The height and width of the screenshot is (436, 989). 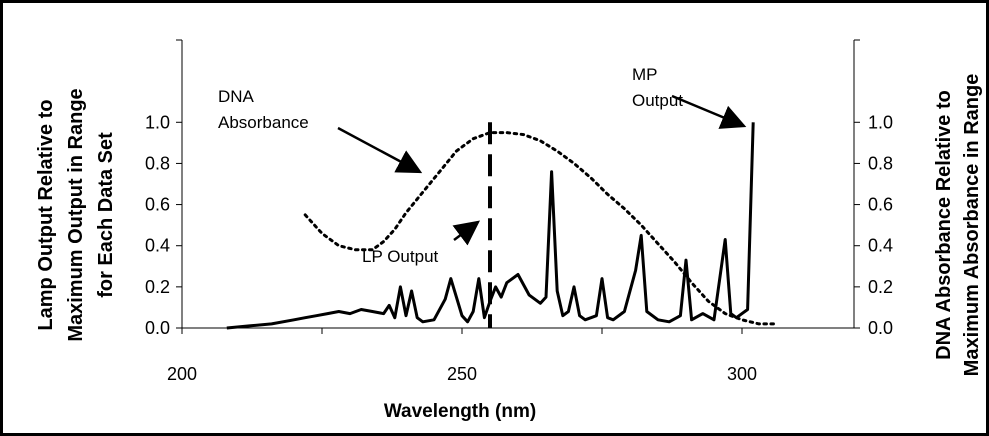 I want to click on left-axis-title-line-2: Maximum Output in Range, so click(x=76, y=214).